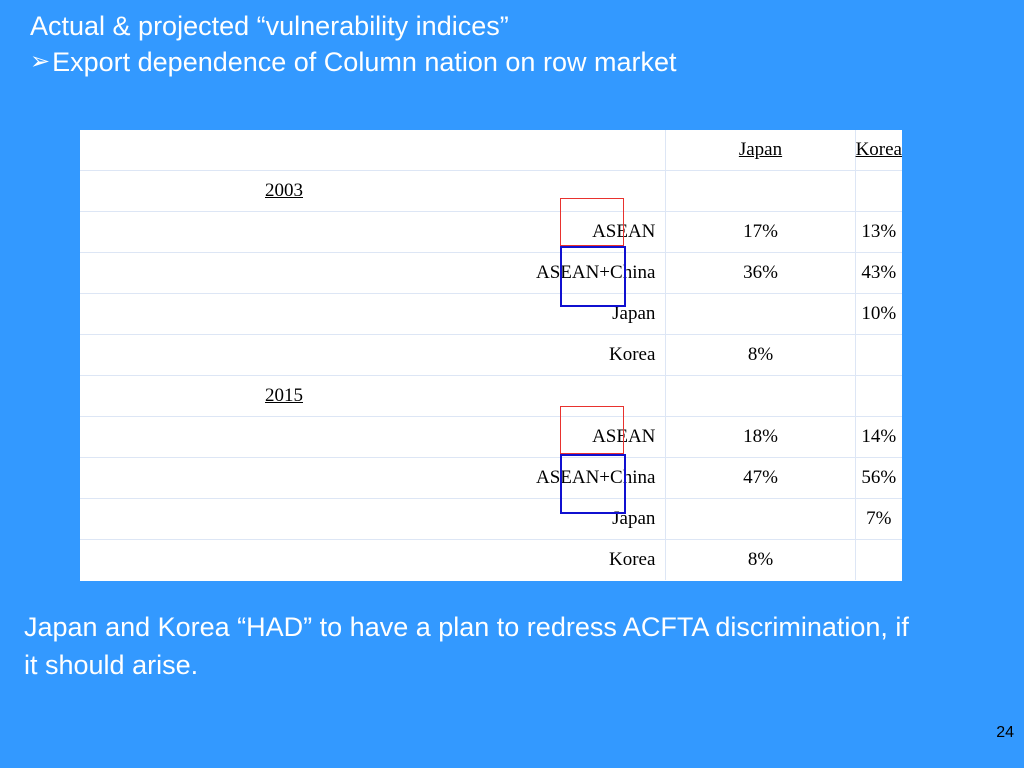  I want to click on year-label: 2003, so click(373, 191).